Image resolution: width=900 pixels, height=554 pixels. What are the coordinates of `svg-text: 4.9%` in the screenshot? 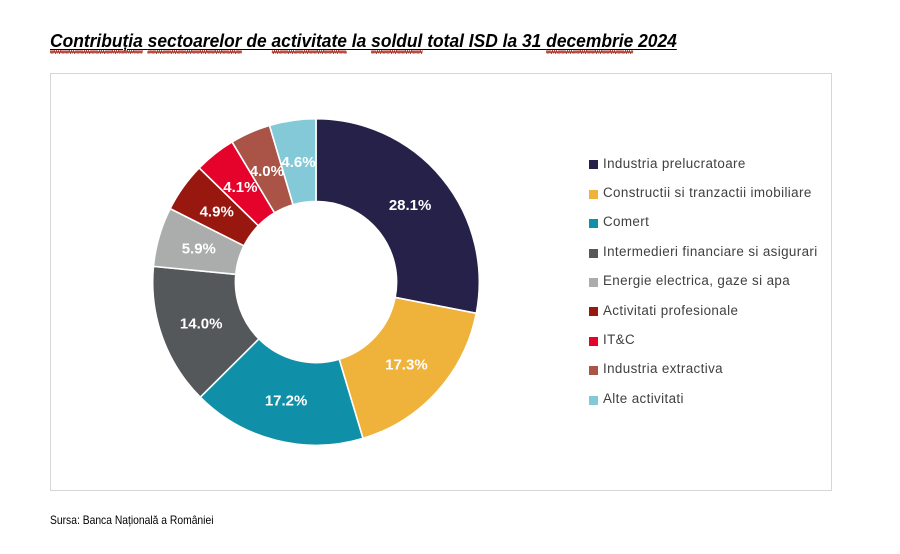 It's located at (217, 212).